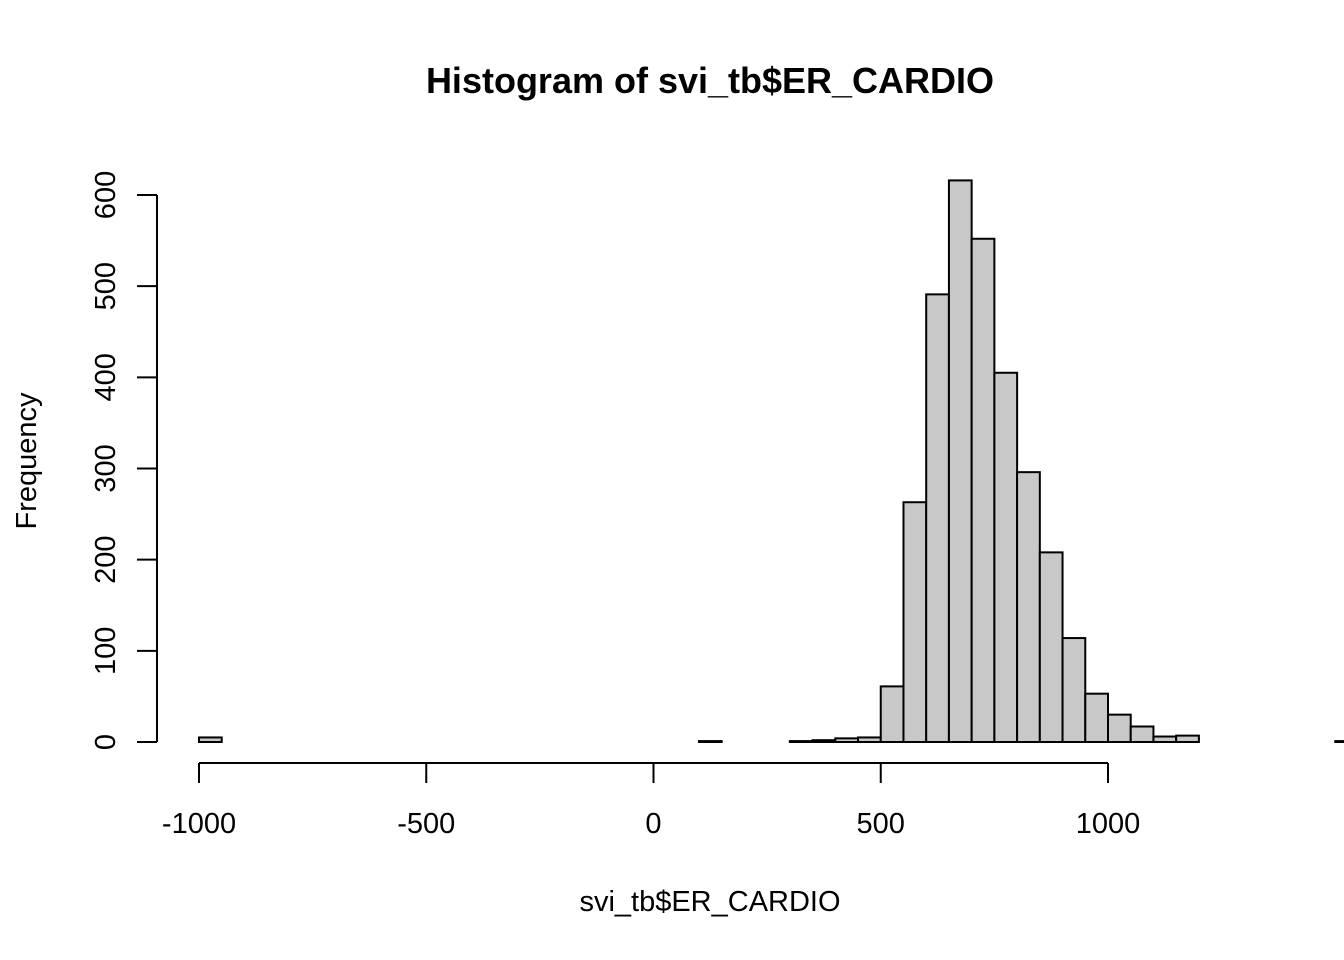 Image resolution: width=1344 pixels, height=960 pixels. I want to click on y-axis: 0 100 200 300 400 500 600, so click(124, 460).